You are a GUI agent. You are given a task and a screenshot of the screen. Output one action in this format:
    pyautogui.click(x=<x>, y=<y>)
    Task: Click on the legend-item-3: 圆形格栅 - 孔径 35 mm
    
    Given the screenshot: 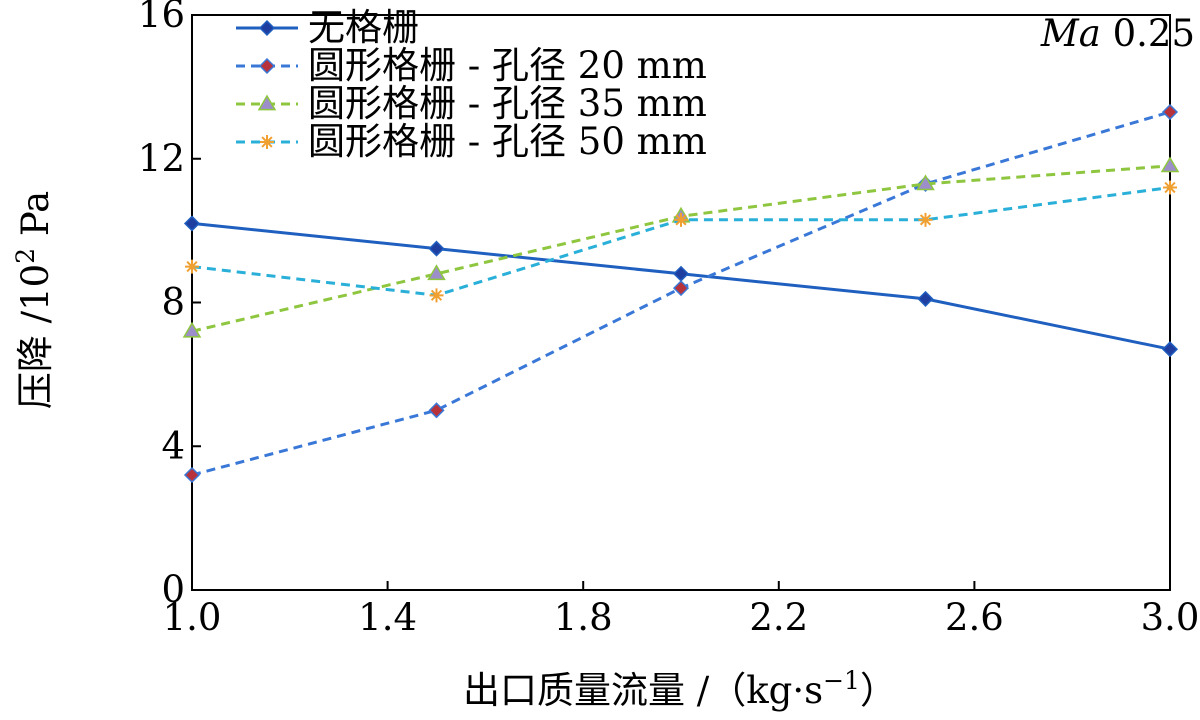 What is the action you would take?
    pyautogui.click(x=471, y=103)
    